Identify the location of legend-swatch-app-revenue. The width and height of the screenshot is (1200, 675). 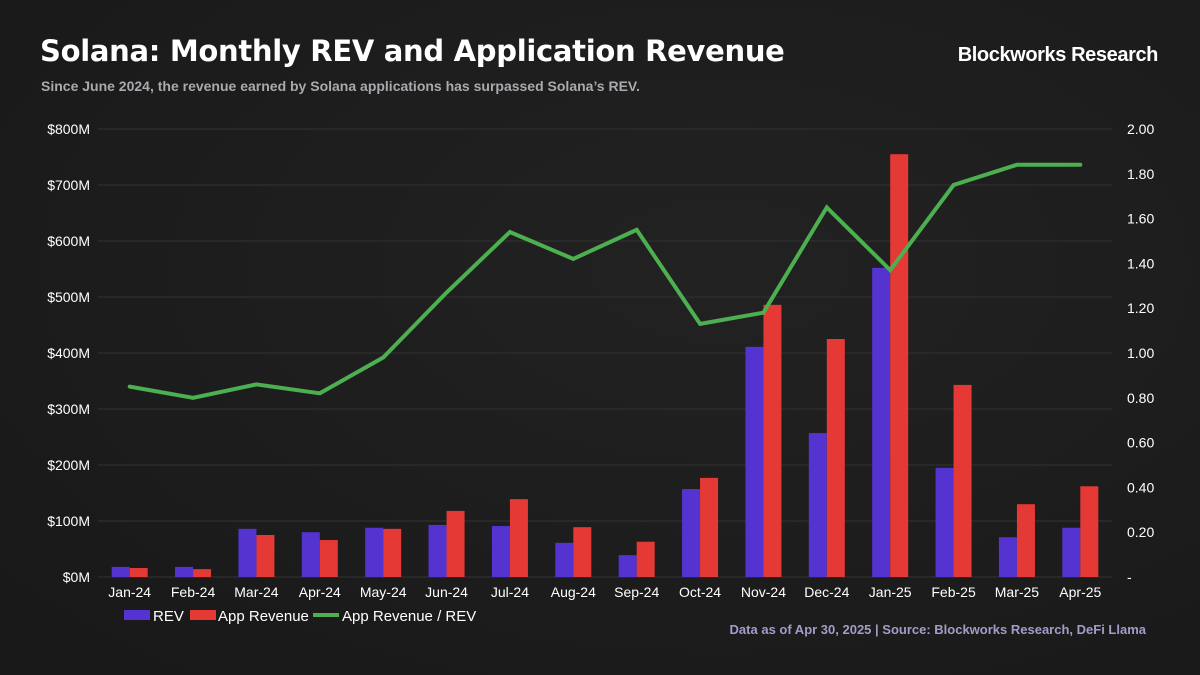
(203, 615).